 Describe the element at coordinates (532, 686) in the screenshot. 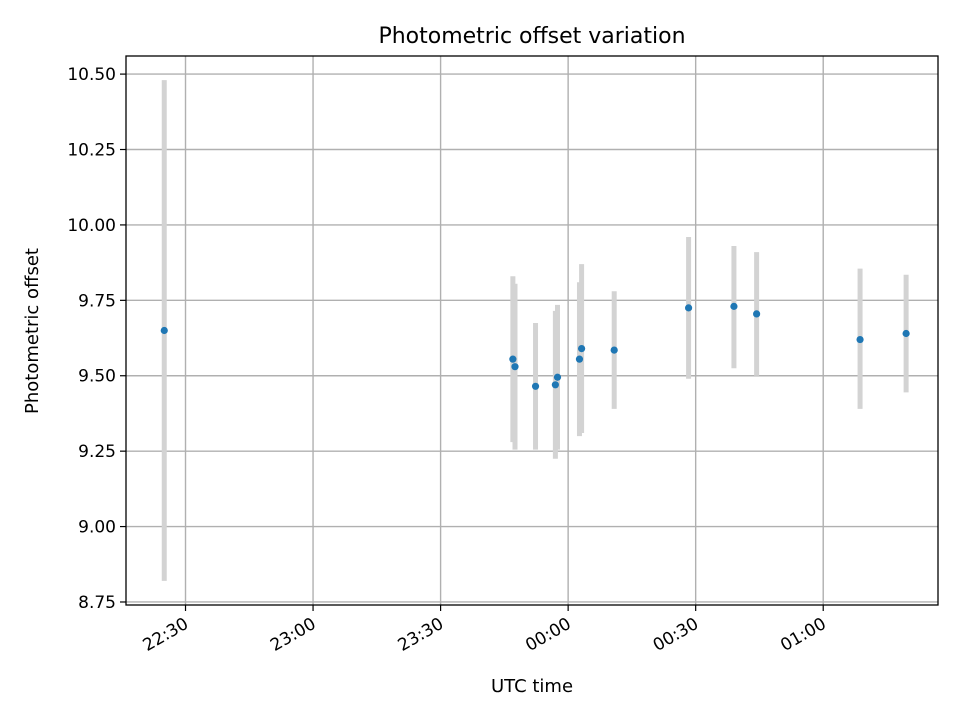

I see `x-axis-label: UTC time` at that location.